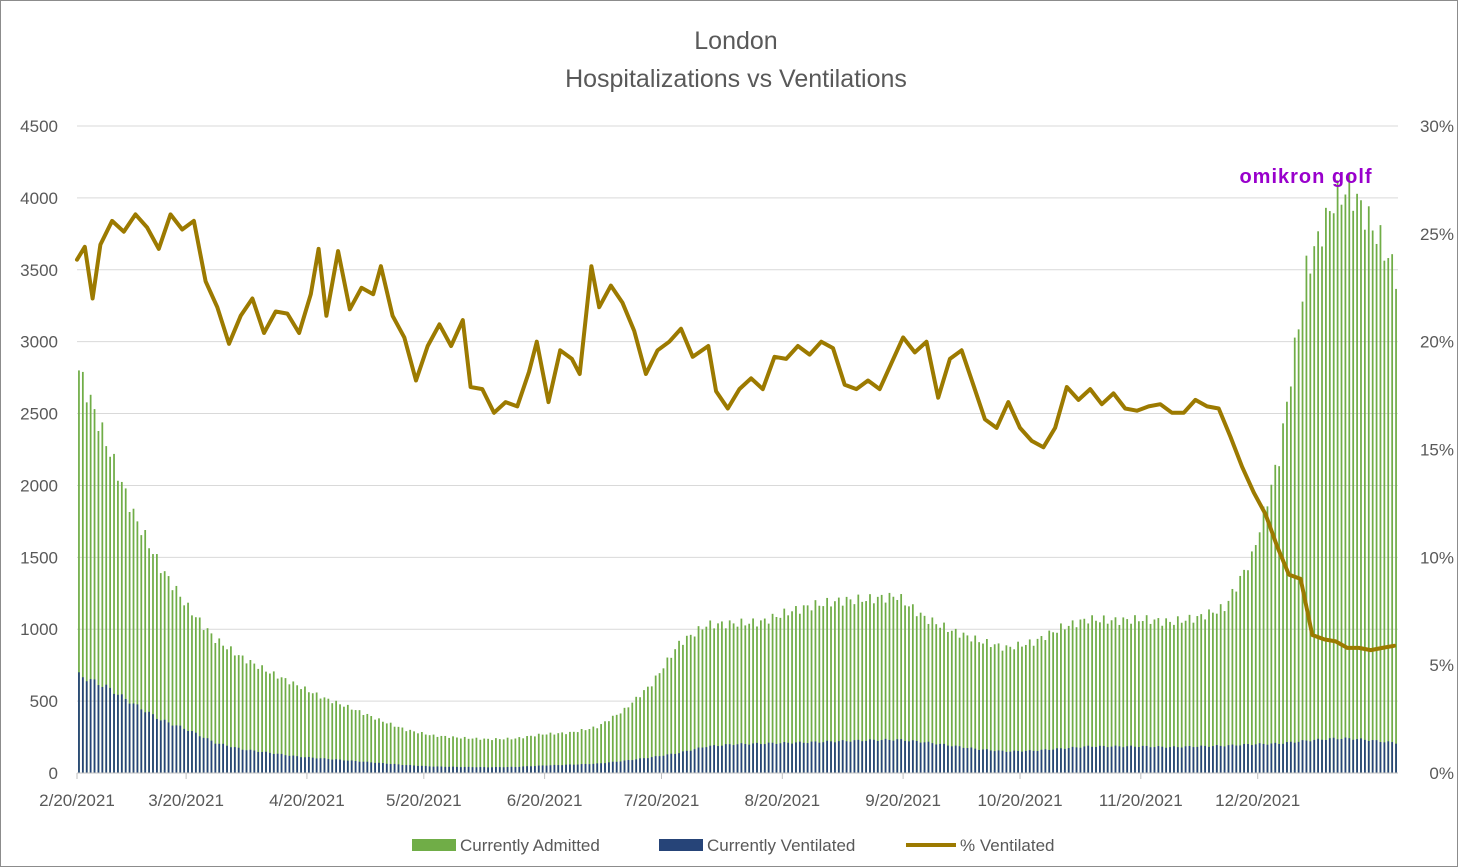  What do you see at coordinates (77, 800) in the screenshot?
I see `x-tick-label: 2/20/2021` at bounding box center [77, 800].